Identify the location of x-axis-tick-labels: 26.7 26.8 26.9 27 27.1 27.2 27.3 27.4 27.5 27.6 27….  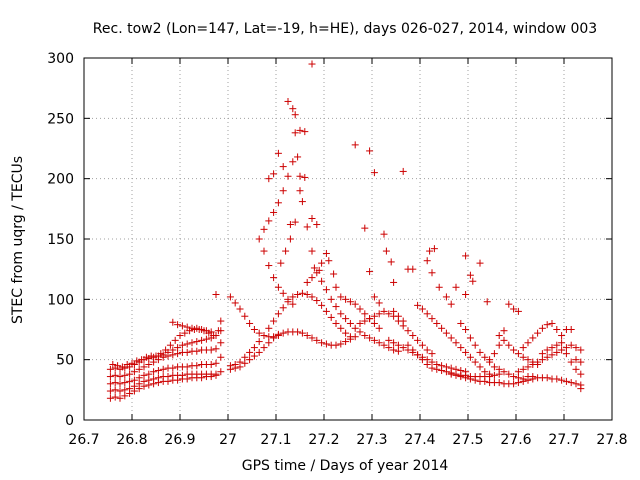
(347, 440).